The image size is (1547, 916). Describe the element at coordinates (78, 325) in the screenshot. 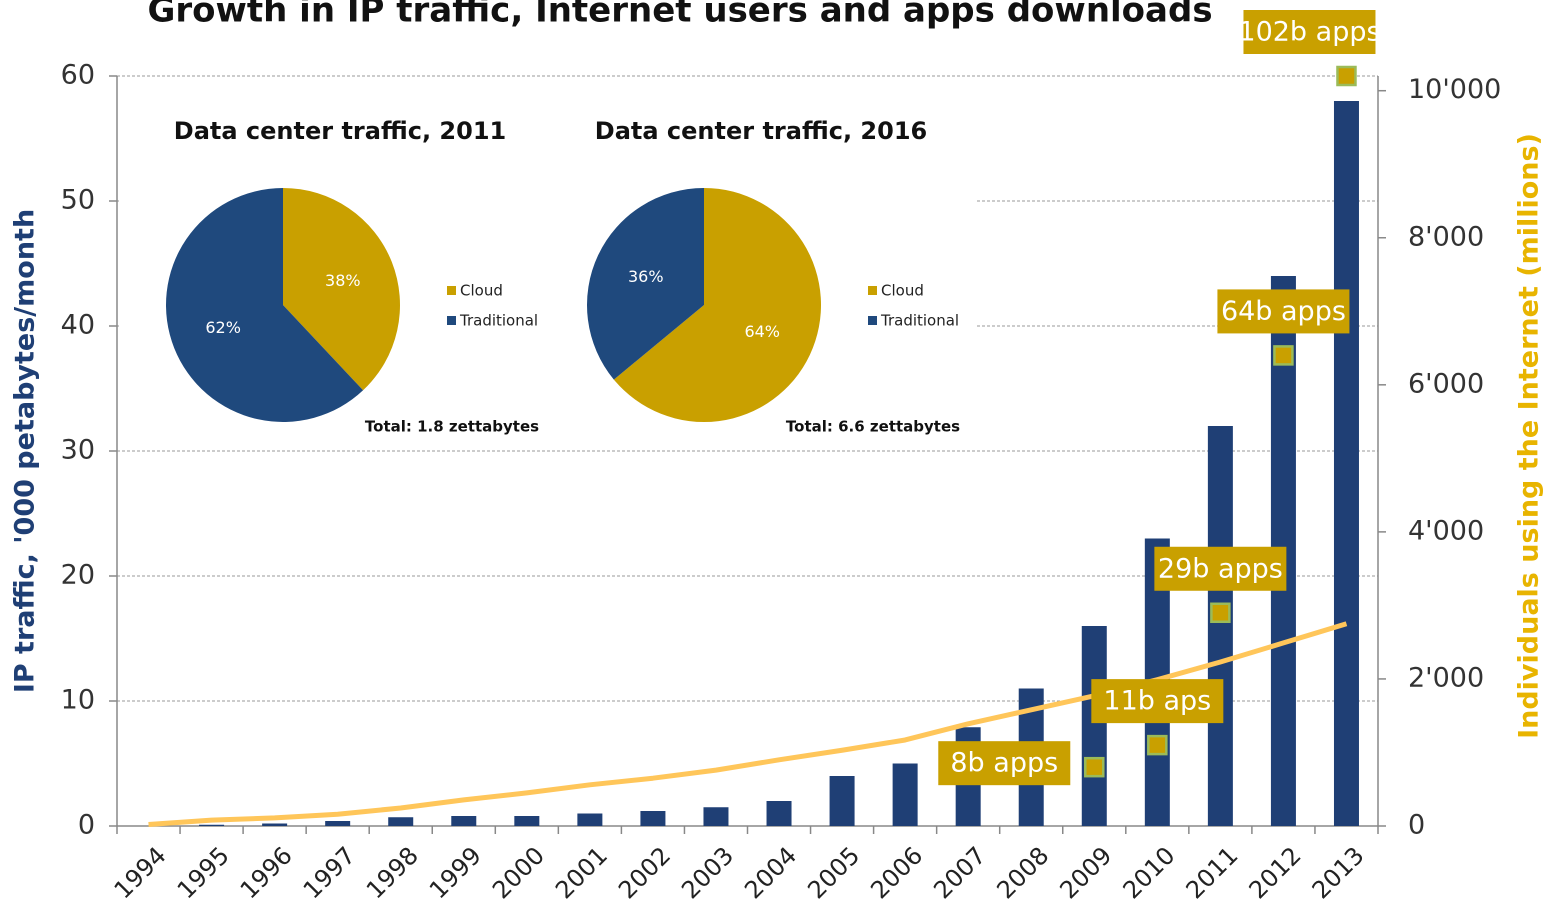

I see `y-tick-label: 40` at that location.